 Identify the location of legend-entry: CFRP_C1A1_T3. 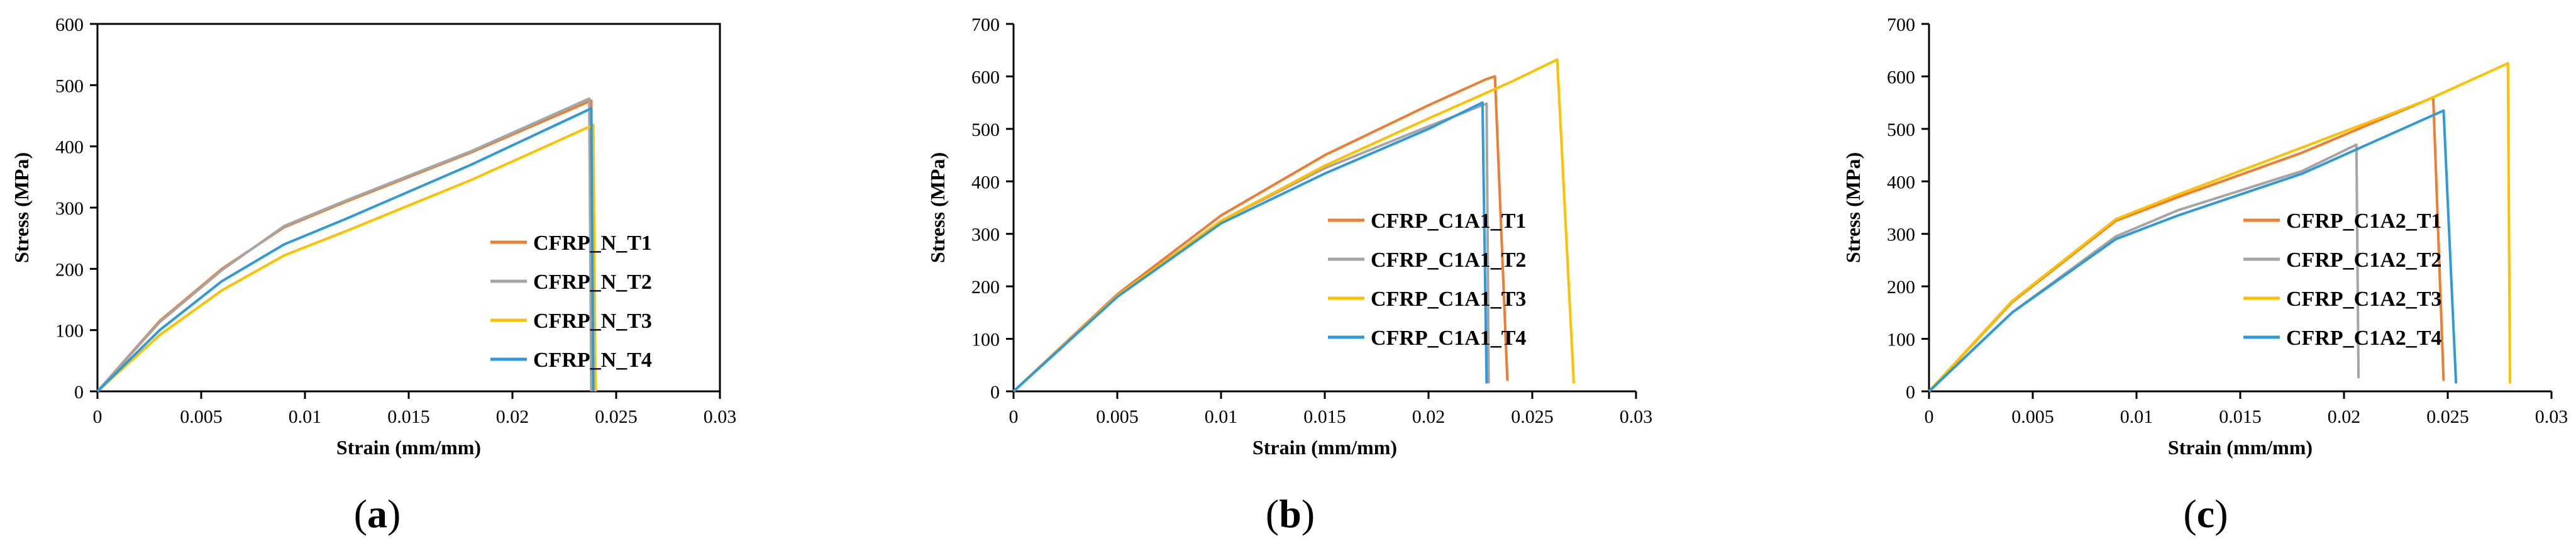
(1448, 299).